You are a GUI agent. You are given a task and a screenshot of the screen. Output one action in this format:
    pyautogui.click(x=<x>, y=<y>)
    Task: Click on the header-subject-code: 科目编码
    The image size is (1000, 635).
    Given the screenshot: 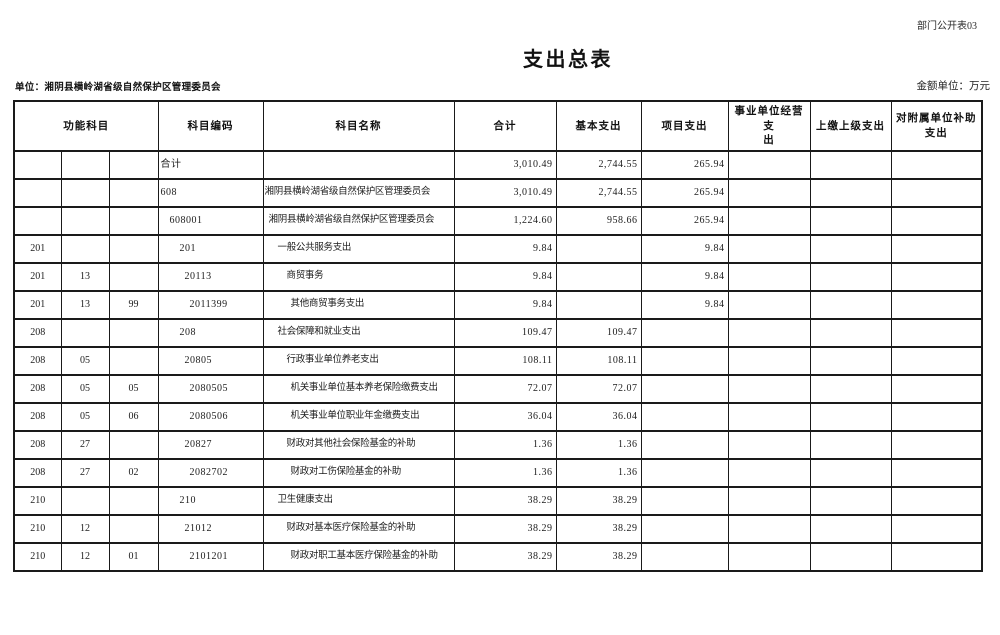 What is the action you would take?
    pyautogui.click(x=210, y=126)
    